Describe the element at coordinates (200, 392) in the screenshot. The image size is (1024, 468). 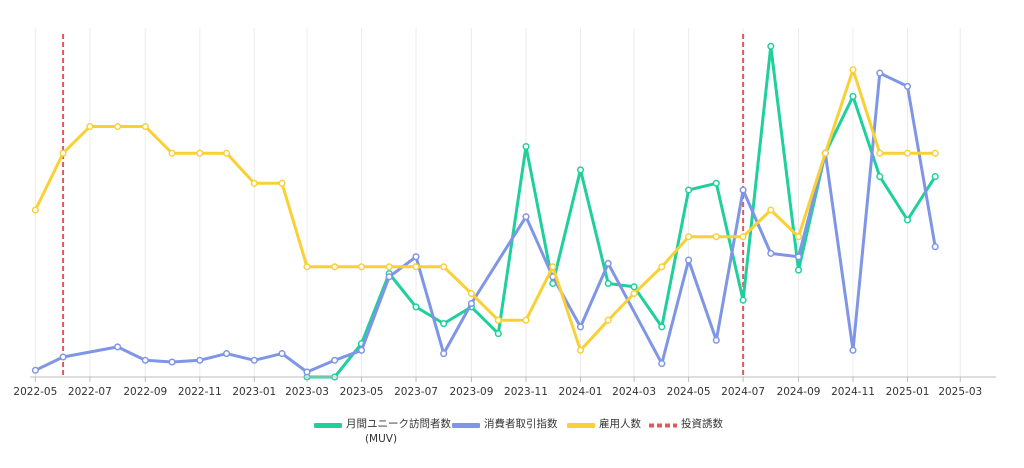
I see `tick-label-2022-11: 2022-11` at that location.